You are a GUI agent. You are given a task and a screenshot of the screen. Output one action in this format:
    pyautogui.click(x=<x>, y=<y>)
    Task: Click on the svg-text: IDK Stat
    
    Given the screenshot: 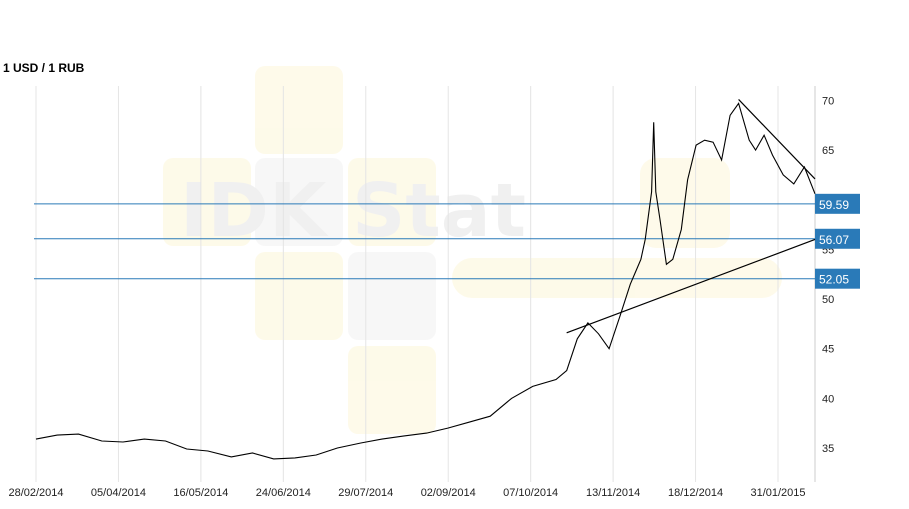 What is the action you would take?
    pyautogui.click(x=353, y=211)
    